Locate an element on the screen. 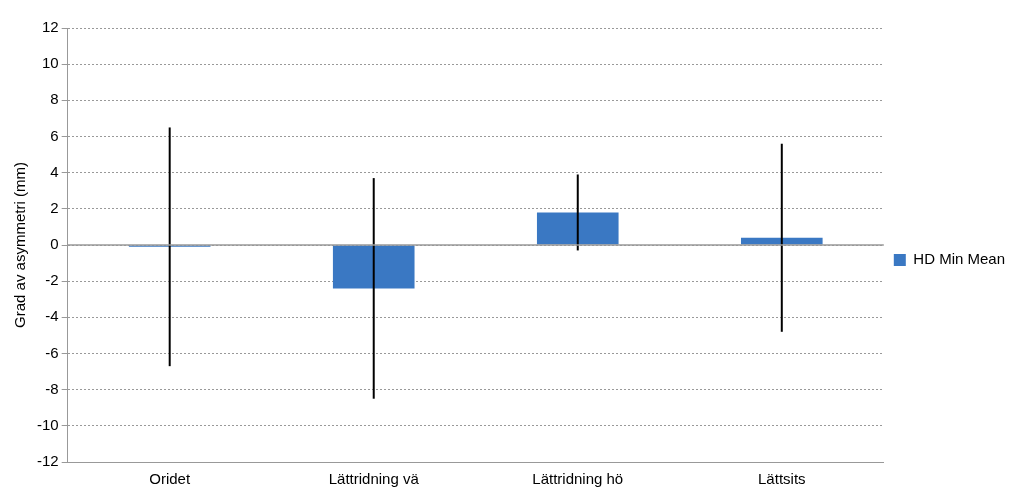  legend-label: HD Min Mean is located at coordinates (959, 259).